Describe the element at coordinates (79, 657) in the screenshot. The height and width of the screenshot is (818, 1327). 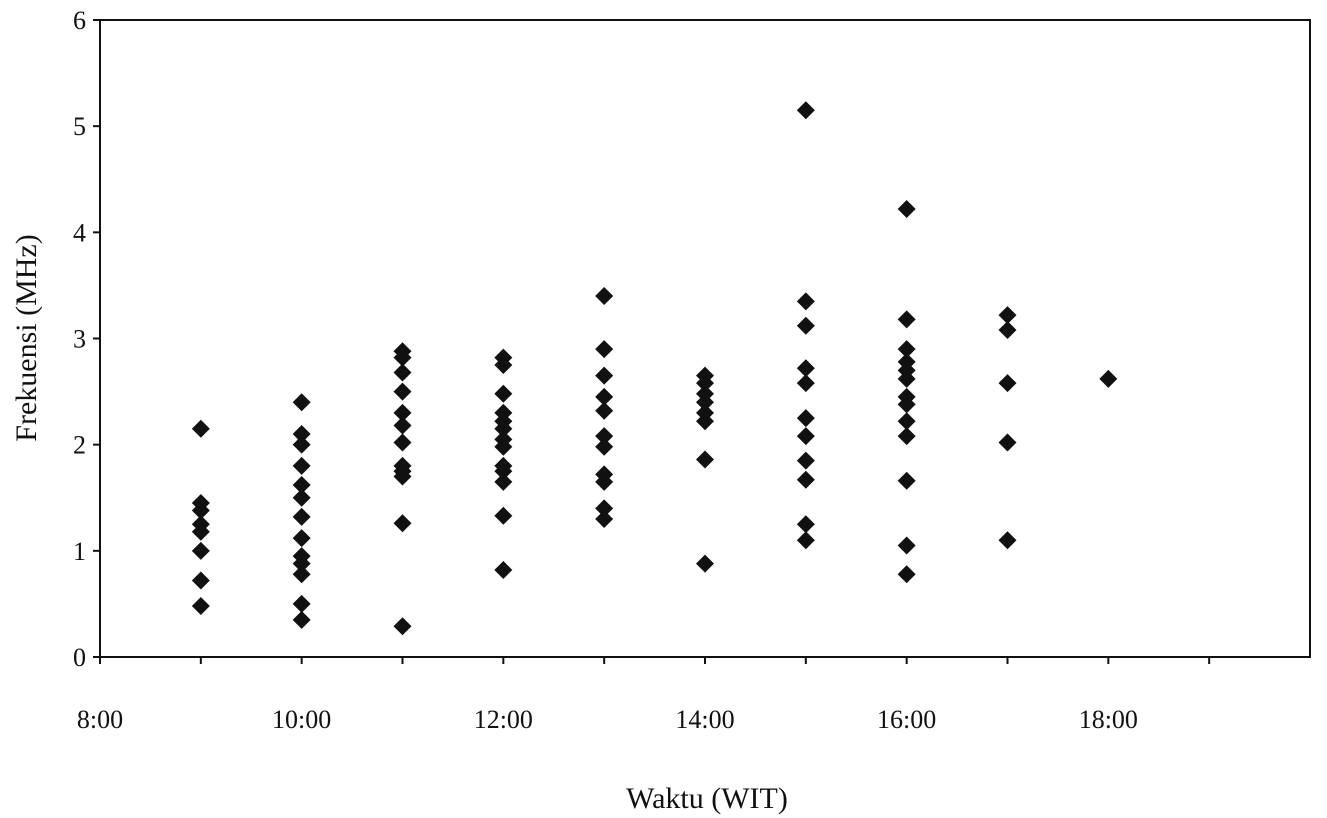
I see `y-tick-label: 0` at that location.